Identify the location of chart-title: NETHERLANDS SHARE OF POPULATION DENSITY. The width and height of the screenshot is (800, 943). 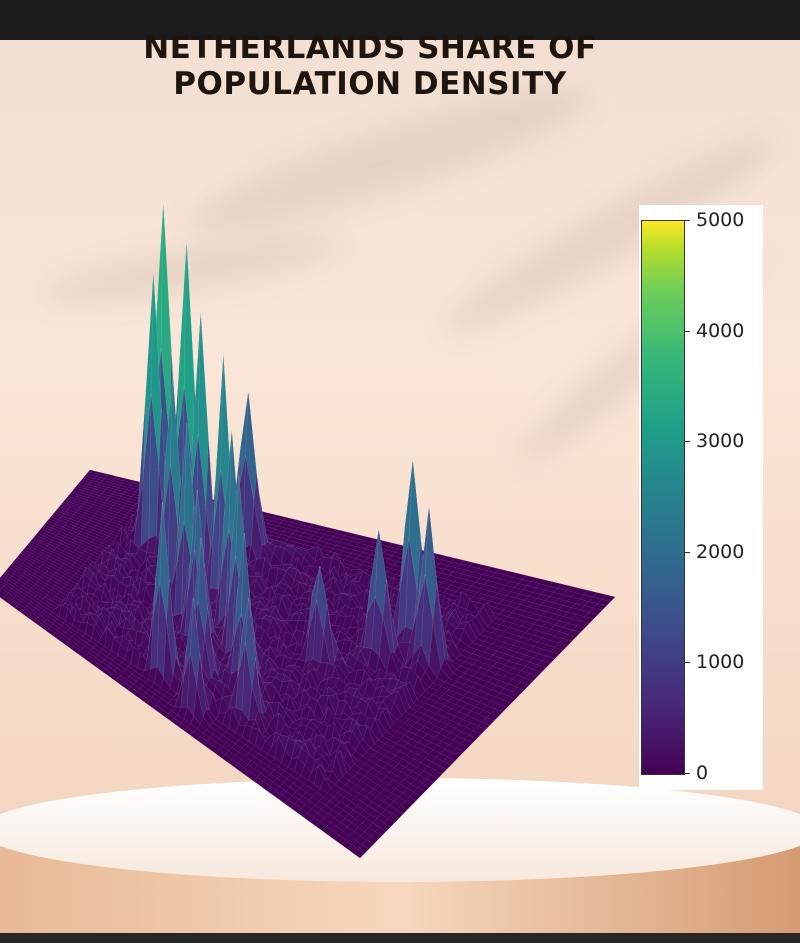
(370, 66).